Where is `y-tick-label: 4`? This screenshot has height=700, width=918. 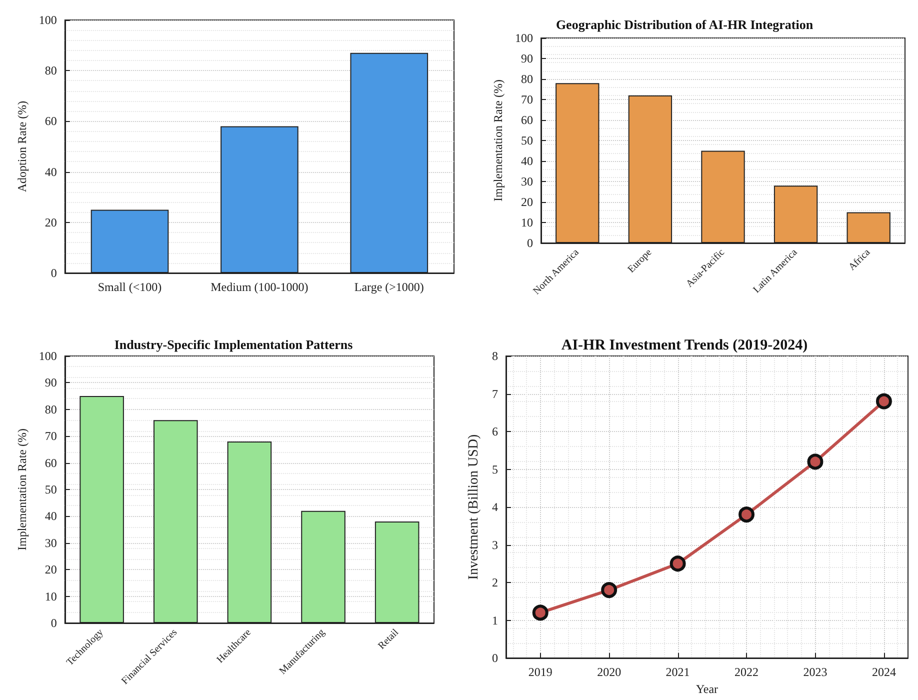 y-tick-label: 4 is located at coordinates (495, 507).